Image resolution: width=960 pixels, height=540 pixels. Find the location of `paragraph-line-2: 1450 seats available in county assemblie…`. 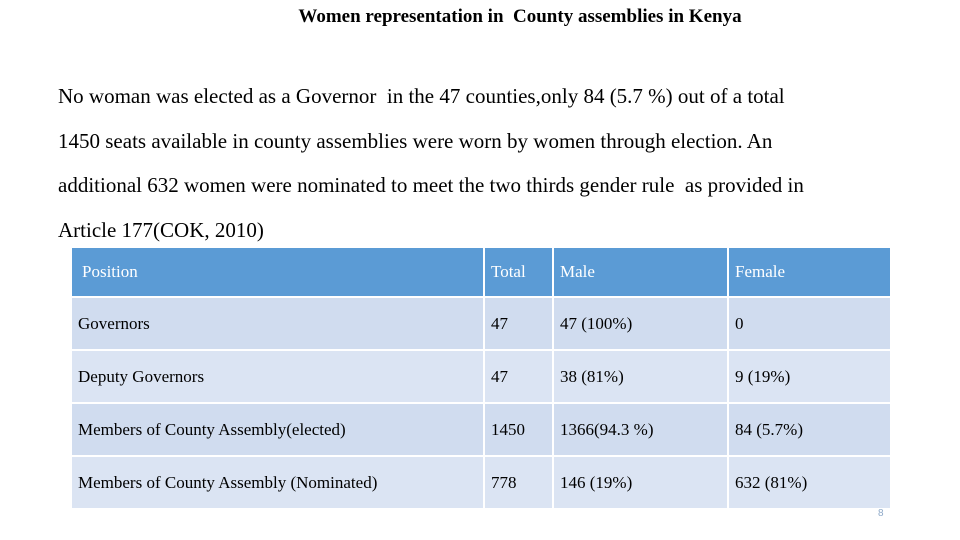

paragraph-line-2: 1450 seats available in county assemblie… is located at coordinates (415, 140).